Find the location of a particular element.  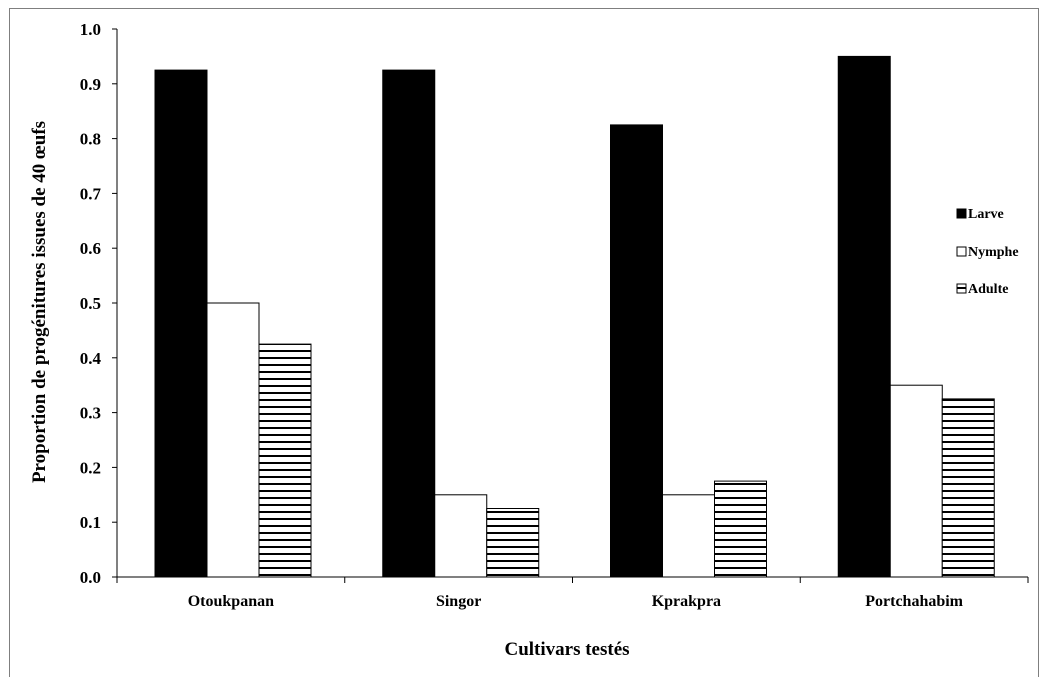

legend-swatch-larve is located at coordinates (961, 213).